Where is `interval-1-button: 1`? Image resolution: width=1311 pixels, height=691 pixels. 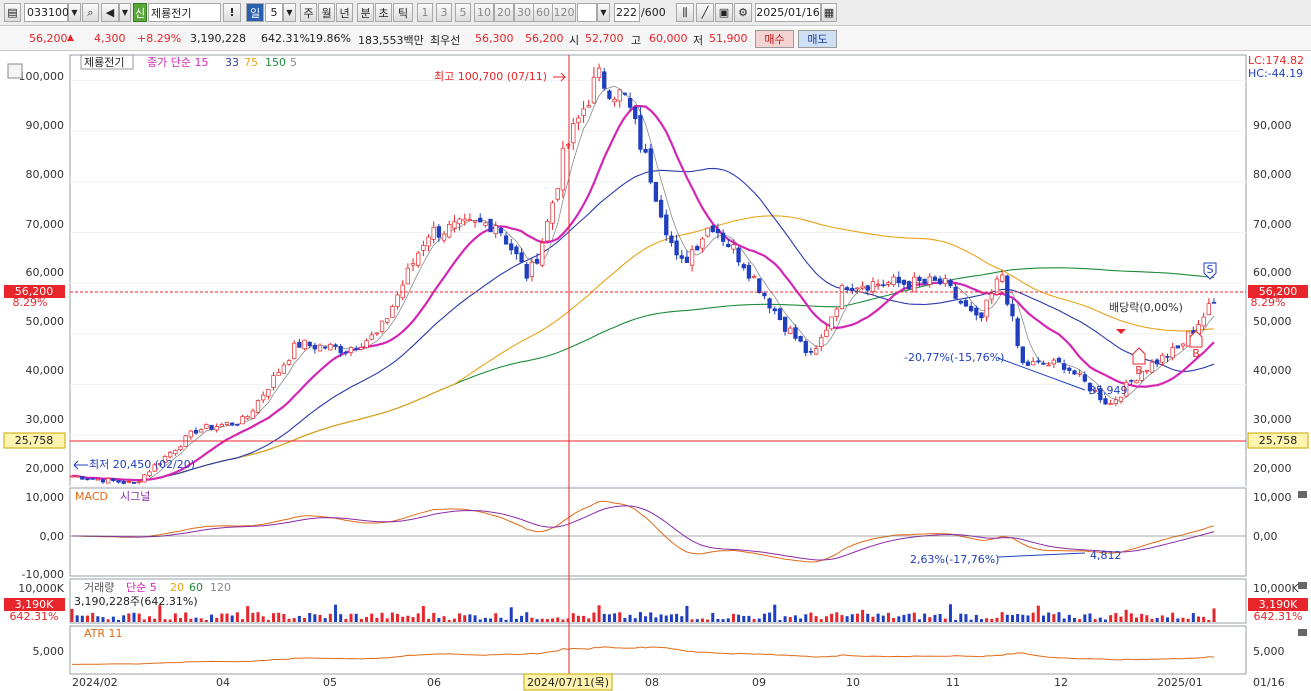 interval-1-button: 1 is located at coordinates (425, 12).